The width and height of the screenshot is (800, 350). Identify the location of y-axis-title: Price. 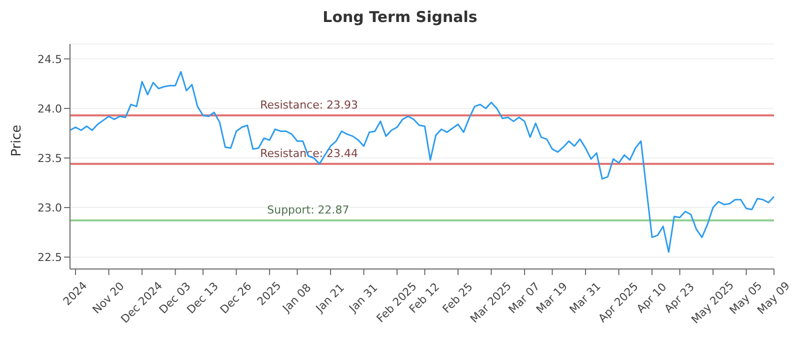
(17, 140).